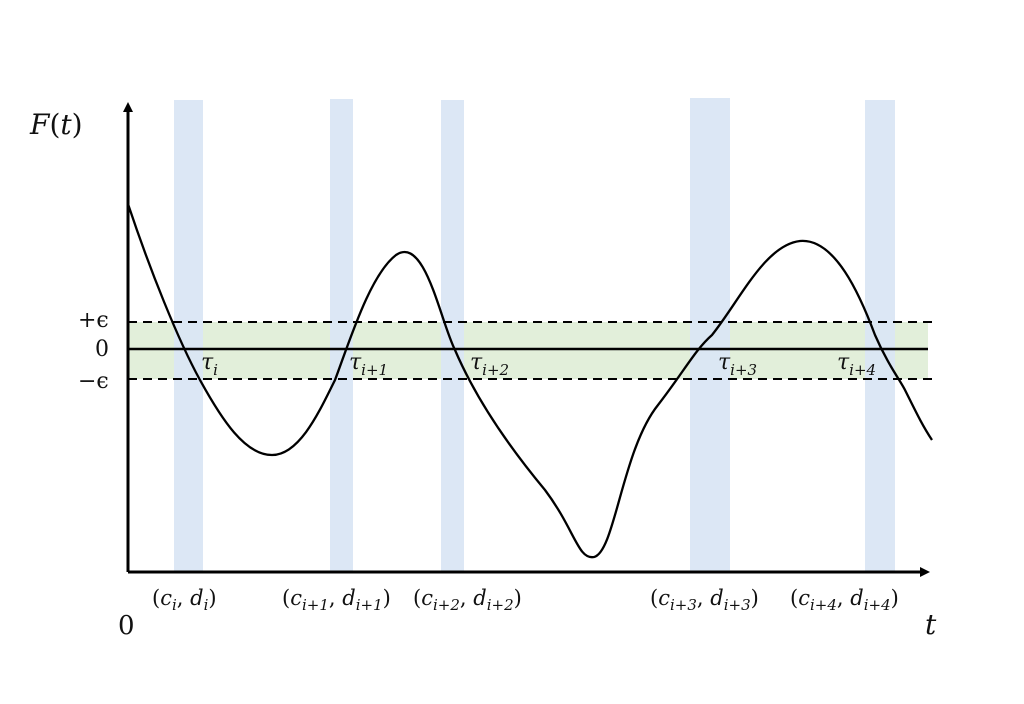 This screenshot has width=1024, height=704. Describe the element at coordinates (704, 600) in the screenshot. I see `interval-label-i3: (ci+3, di+3)` at that location.